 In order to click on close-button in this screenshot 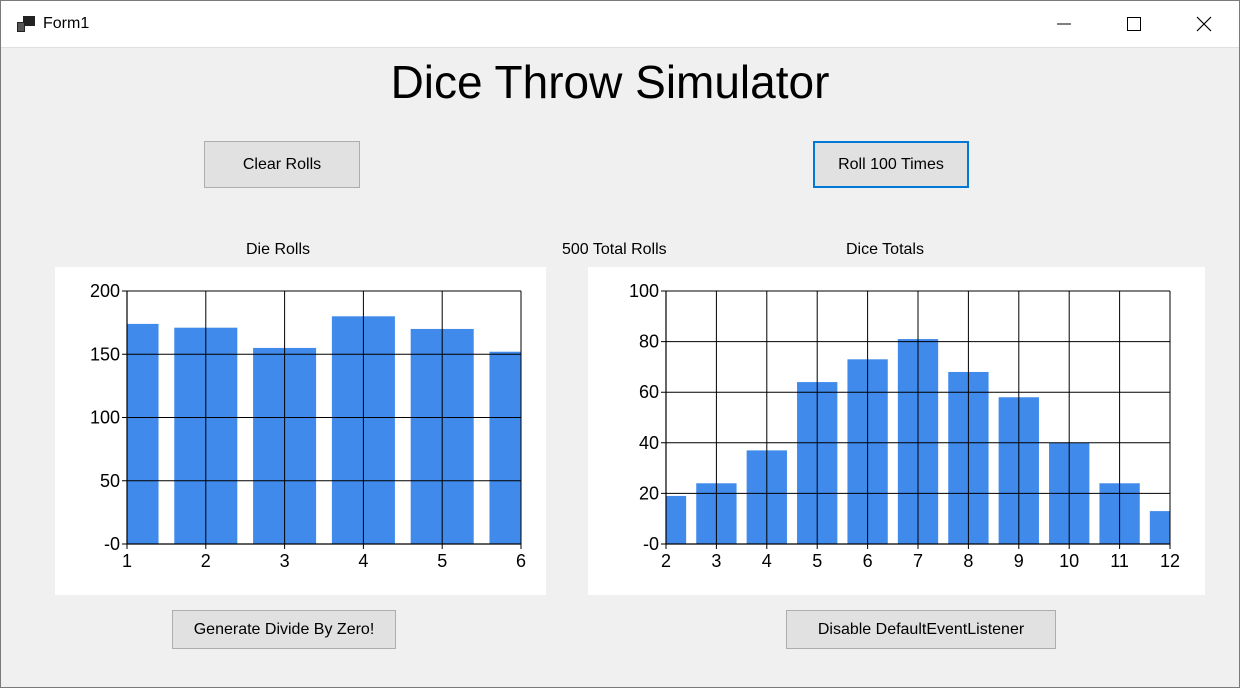, I will do `click(1204, 24)`.